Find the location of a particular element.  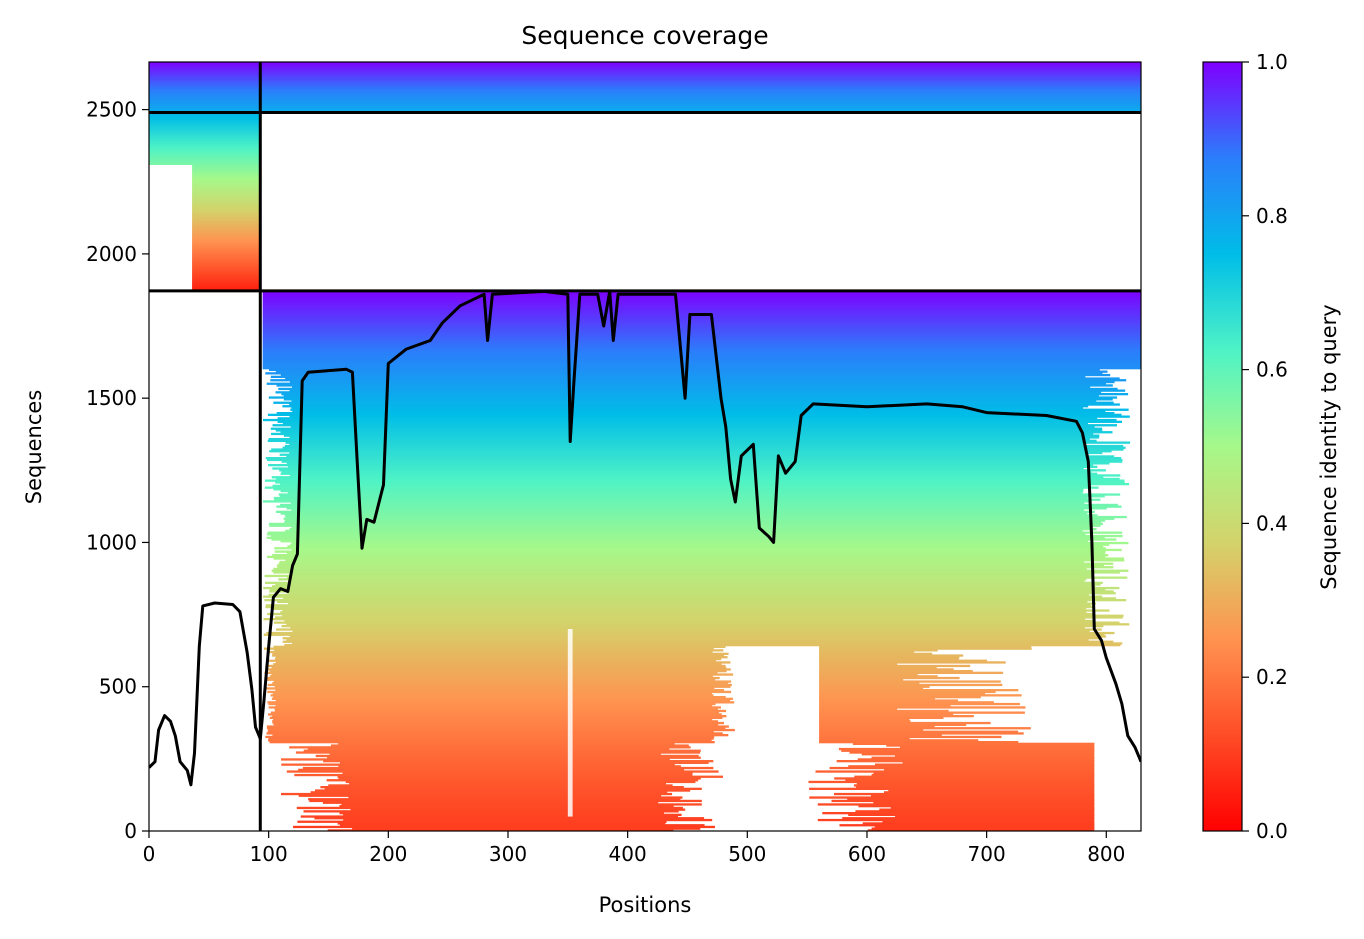

y-tick-label-500: 500 is located at coordinates (118, 687).